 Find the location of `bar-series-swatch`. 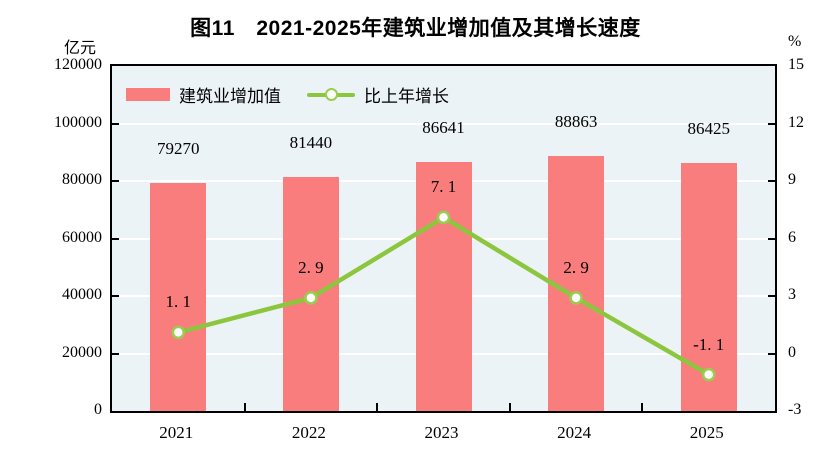

bar-series-swatch is located at coordinates (148, 94).